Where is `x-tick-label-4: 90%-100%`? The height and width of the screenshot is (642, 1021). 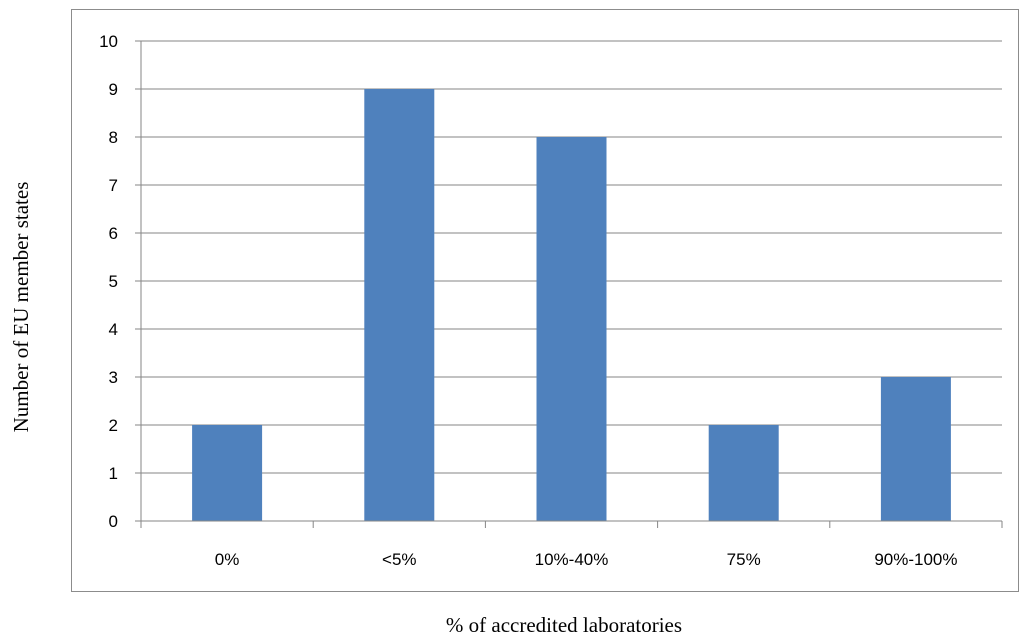 x-tick-label-4: 90%-100% is located at coordinates (915, 559).